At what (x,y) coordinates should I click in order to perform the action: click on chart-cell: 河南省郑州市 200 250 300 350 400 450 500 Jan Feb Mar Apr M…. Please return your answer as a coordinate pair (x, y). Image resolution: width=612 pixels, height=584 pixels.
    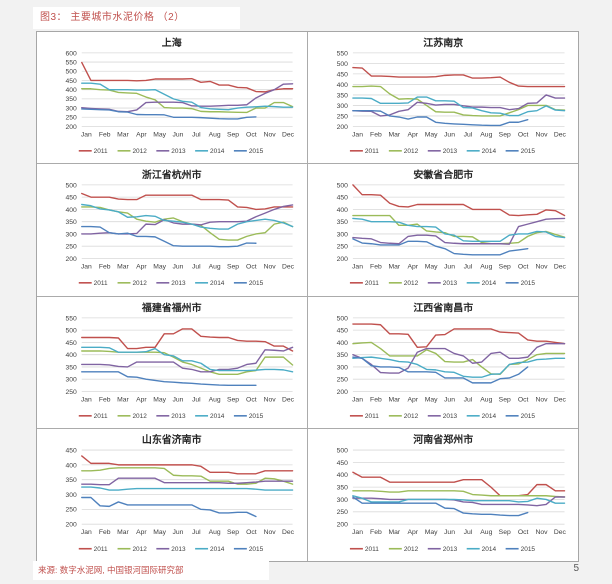
    Looking at the image, I should click on (443, 495).